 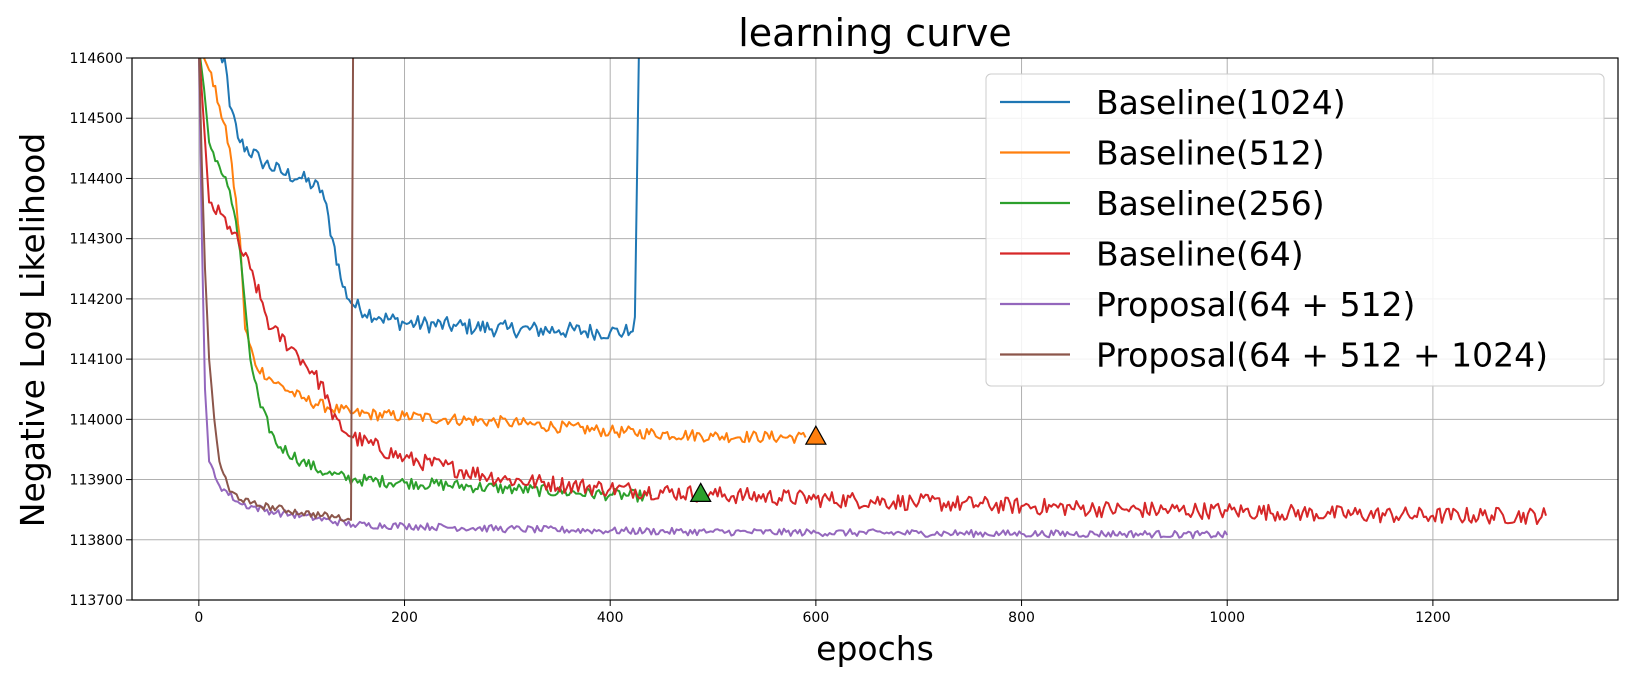 I want to click on y-tick-label: 114200, so click(x=96, y=300).